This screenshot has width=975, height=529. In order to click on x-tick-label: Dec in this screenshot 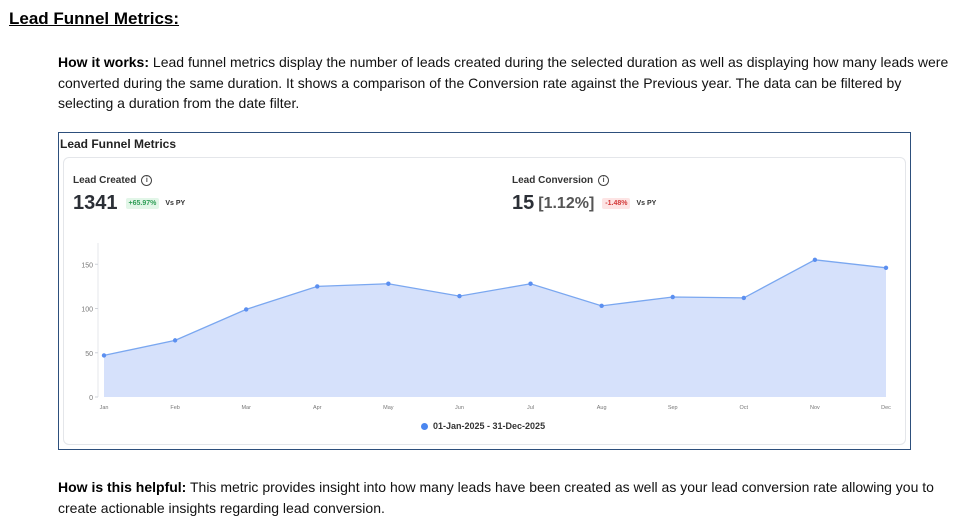, I will do `click(886, 408)`.